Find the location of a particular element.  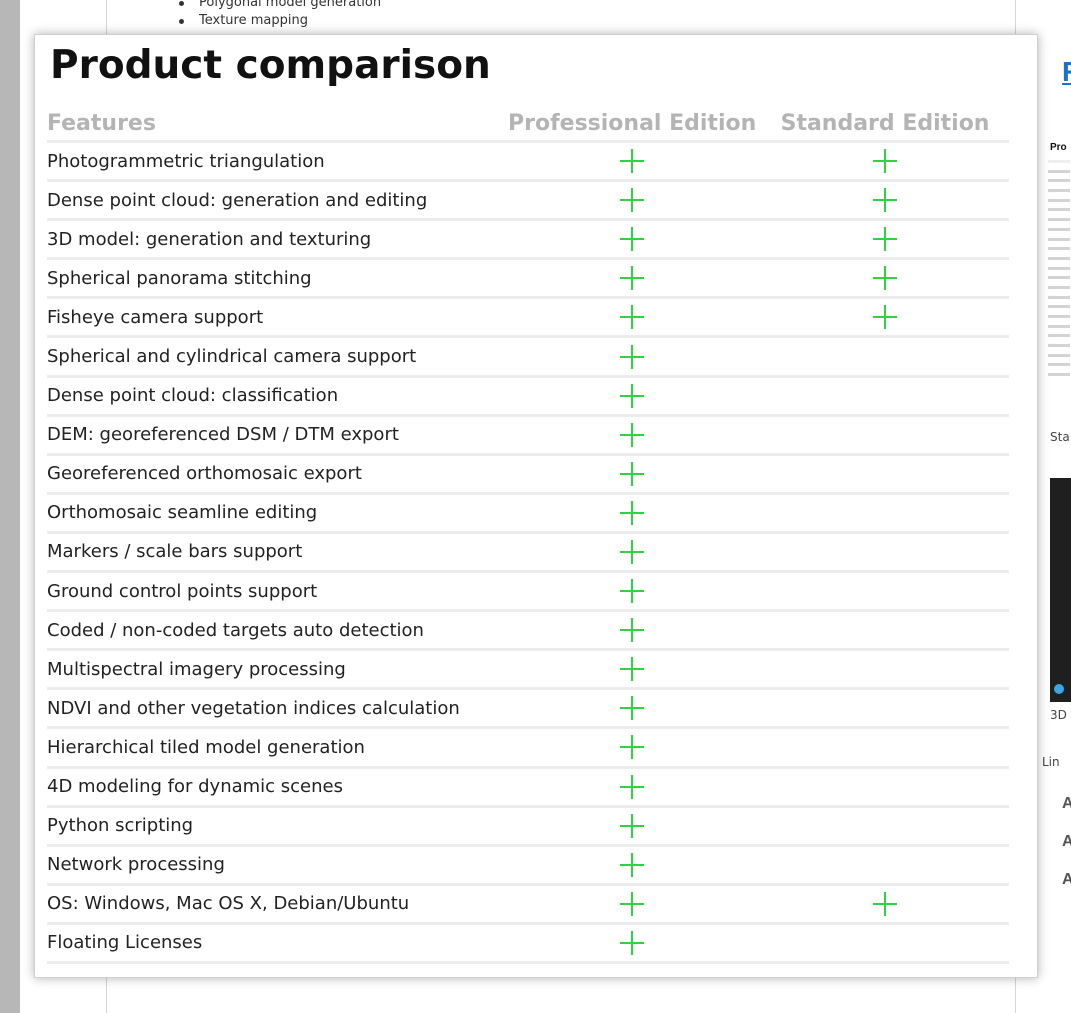

table-row: Spherical panorama stitching is located at coordinates (528, 280).